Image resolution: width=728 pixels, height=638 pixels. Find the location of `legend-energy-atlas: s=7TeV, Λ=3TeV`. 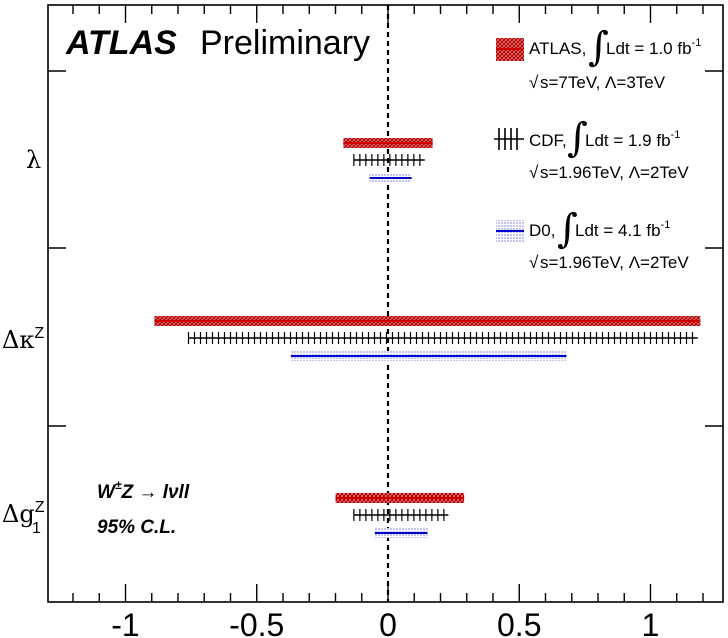

legend-energy-atlas: s=7TeV, Λ=3TeV is located at coordinates (603, 82).